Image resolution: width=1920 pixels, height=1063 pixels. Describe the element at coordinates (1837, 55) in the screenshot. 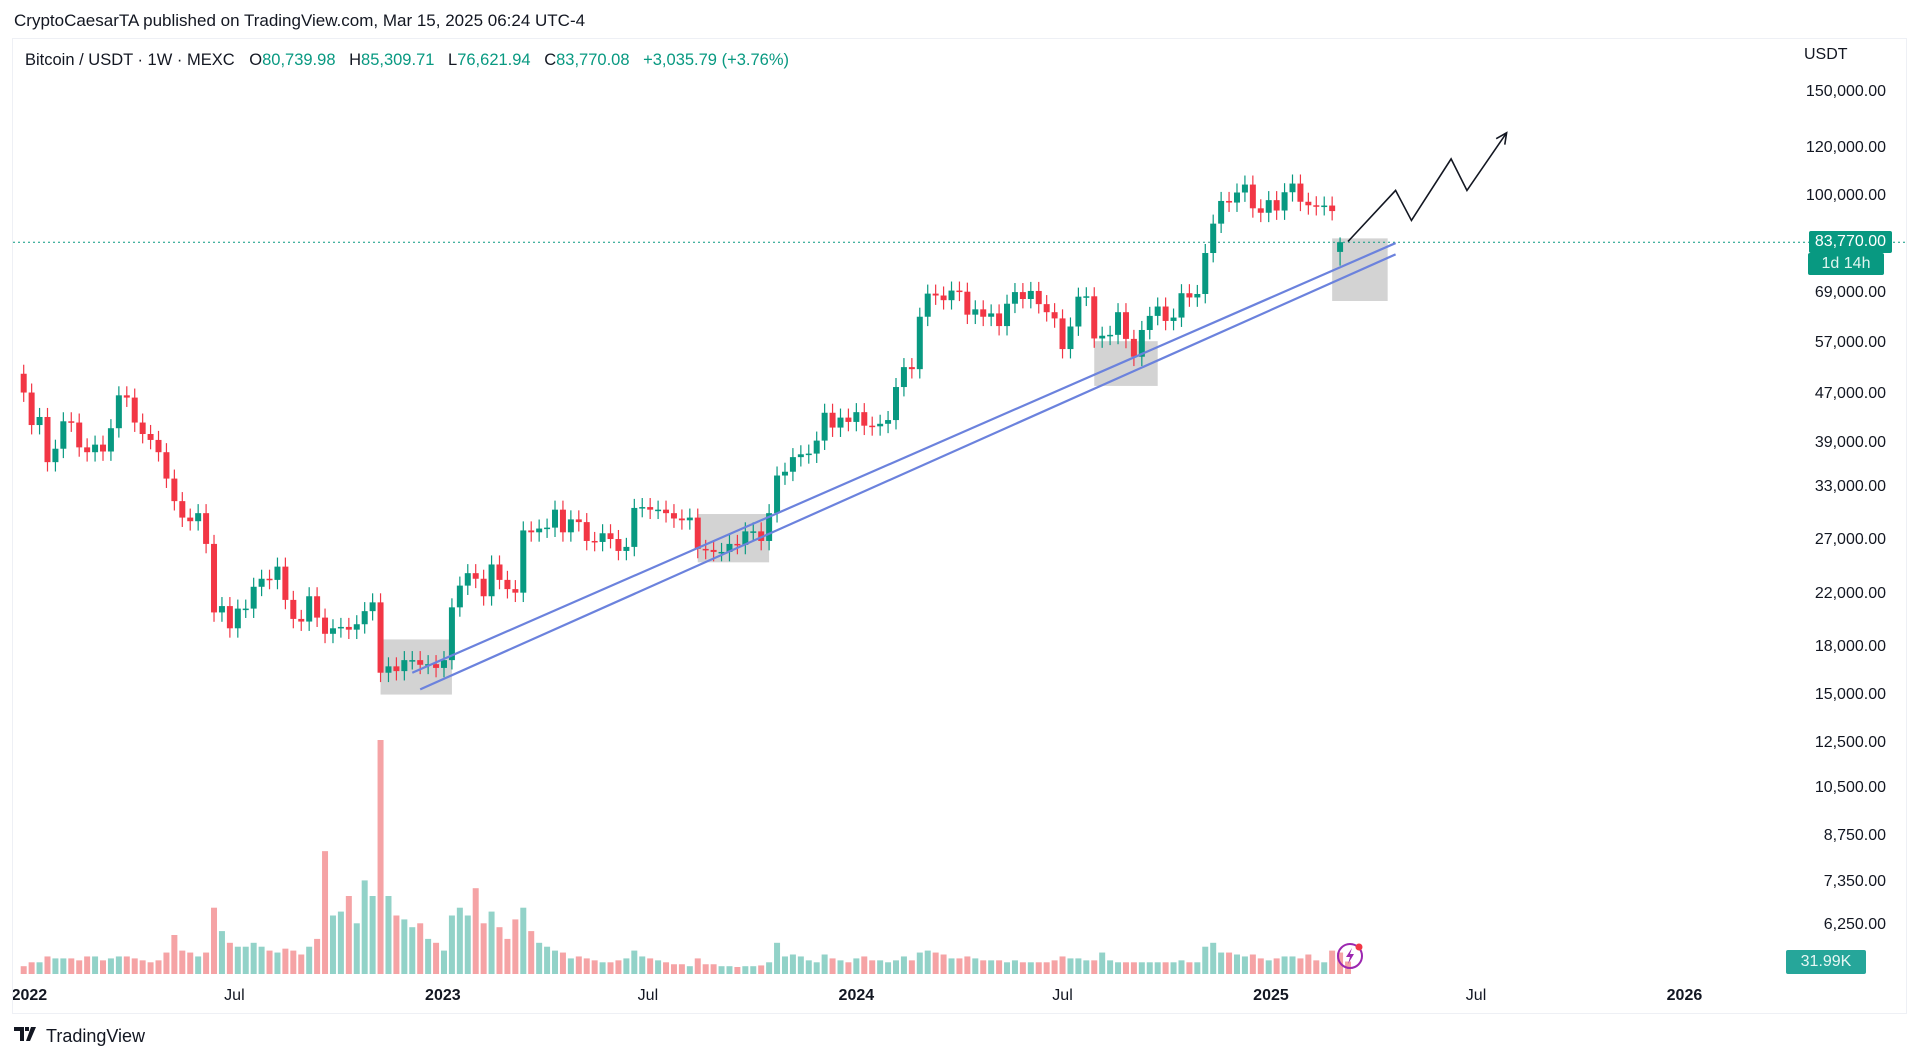

I see `currency-button: USDT` at that location.